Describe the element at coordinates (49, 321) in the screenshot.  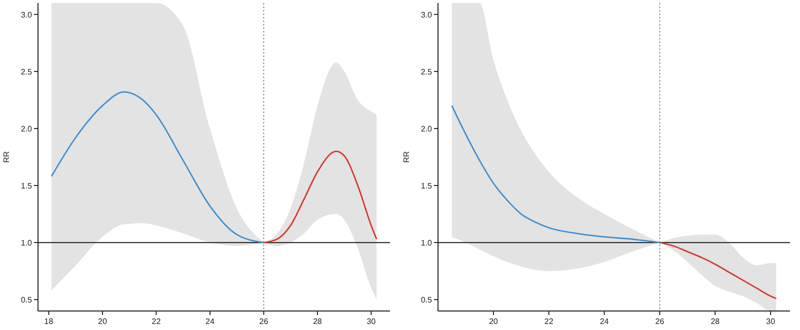
I see `x-tick-label: 18` at that location.